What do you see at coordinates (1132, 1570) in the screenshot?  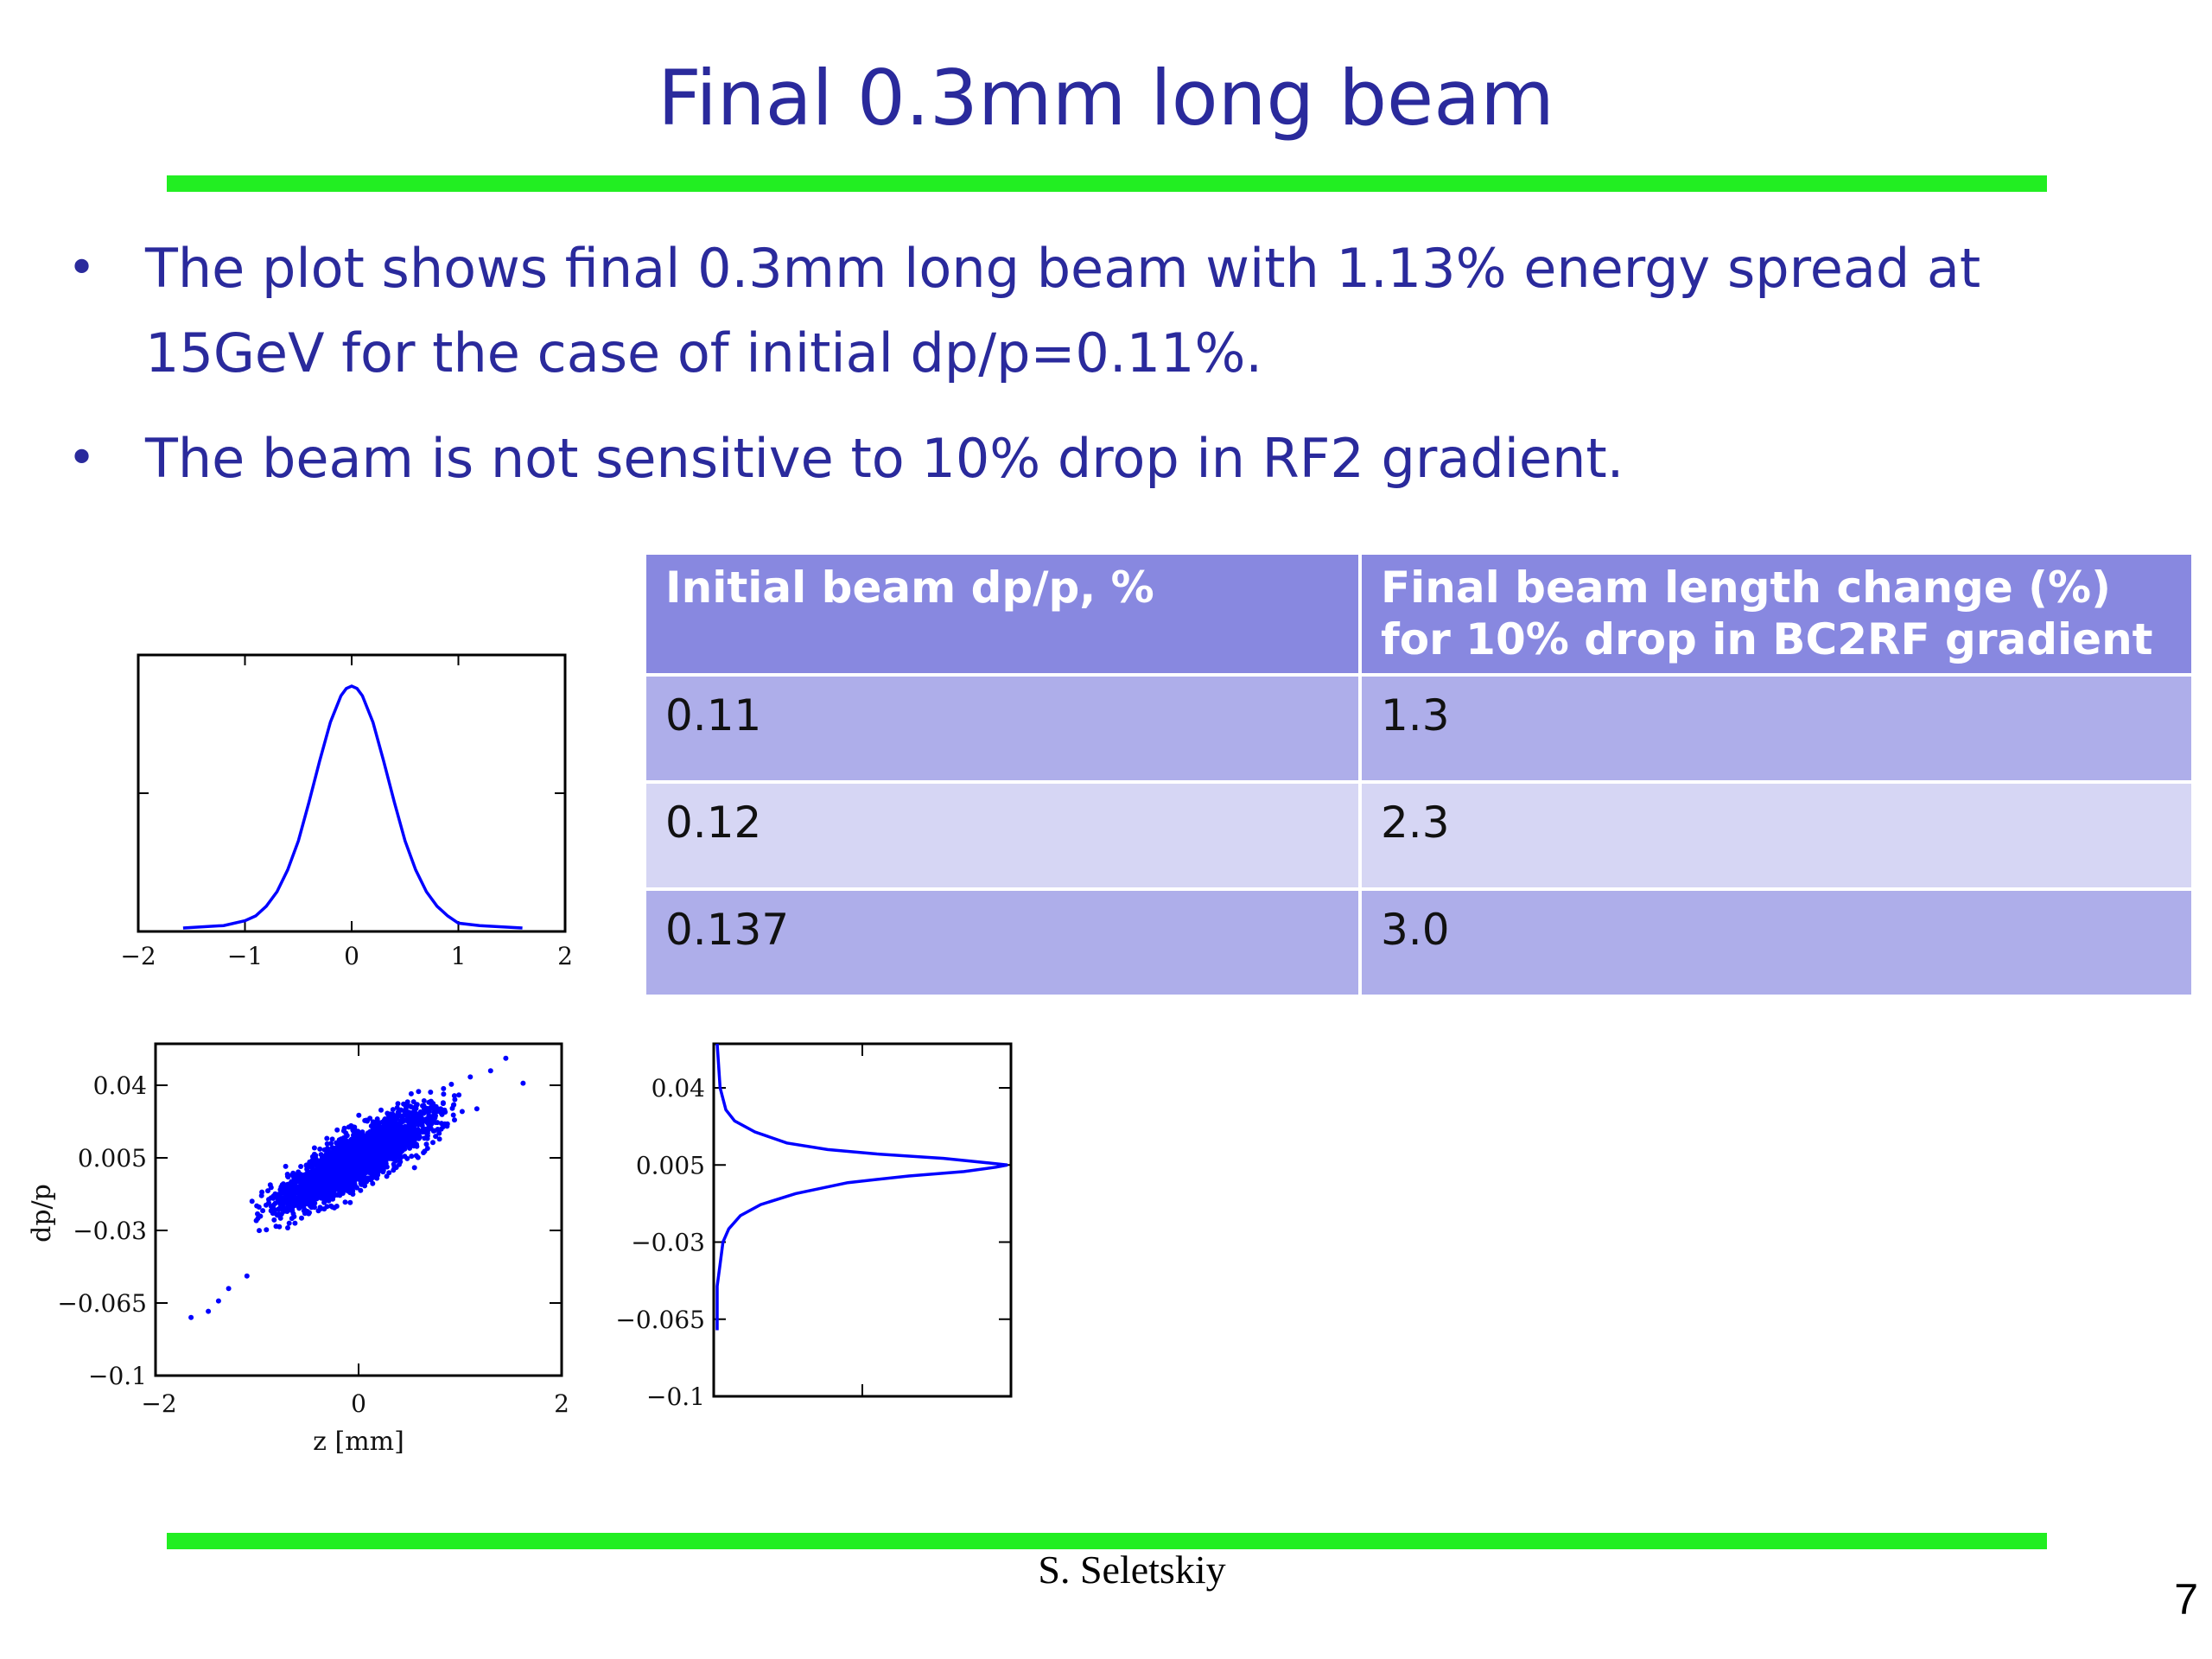 I see `footer-author: S. Seletskiy` at bounding box center [1132, 1570].